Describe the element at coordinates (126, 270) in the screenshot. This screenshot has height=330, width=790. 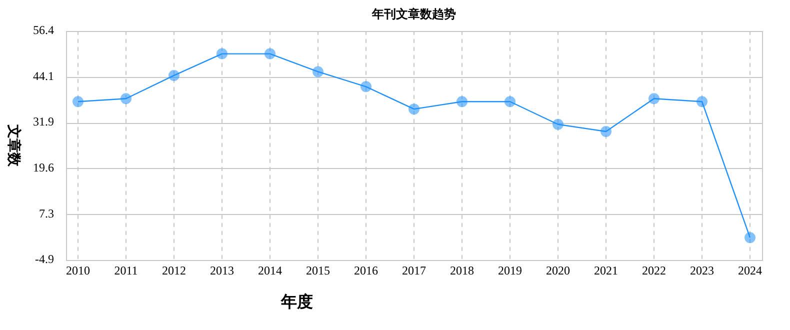
I see `x-tick-label: 2011` at that location.